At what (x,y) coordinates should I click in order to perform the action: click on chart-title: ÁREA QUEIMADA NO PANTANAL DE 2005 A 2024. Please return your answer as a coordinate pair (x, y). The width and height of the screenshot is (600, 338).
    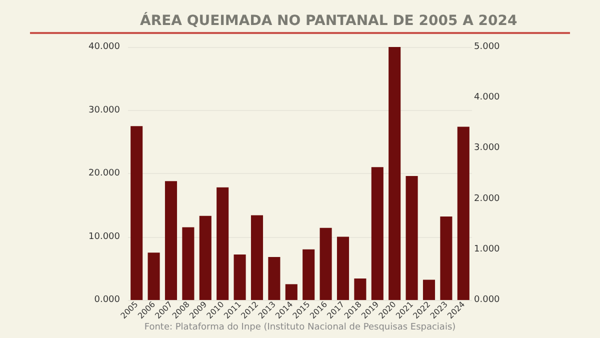
    Looking at the image, I should click on (329, 20).